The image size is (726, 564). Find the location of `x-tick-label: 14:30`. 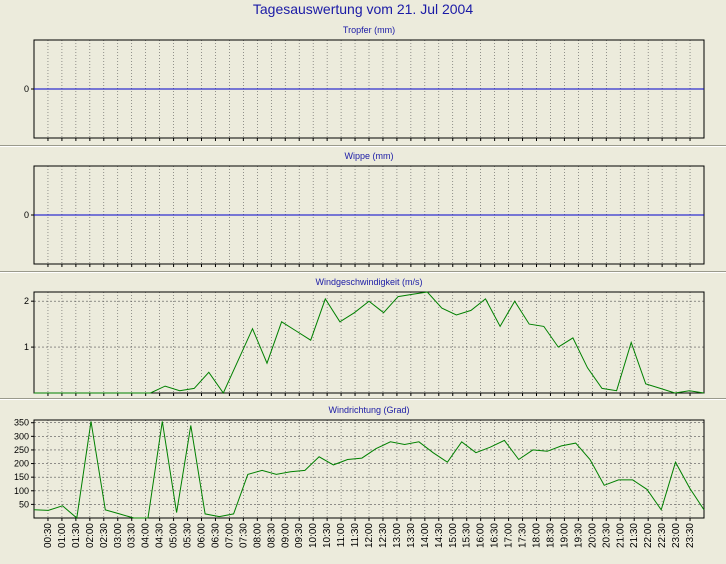

x-tick-label: 14:30 is located at coordinates (439, 535).